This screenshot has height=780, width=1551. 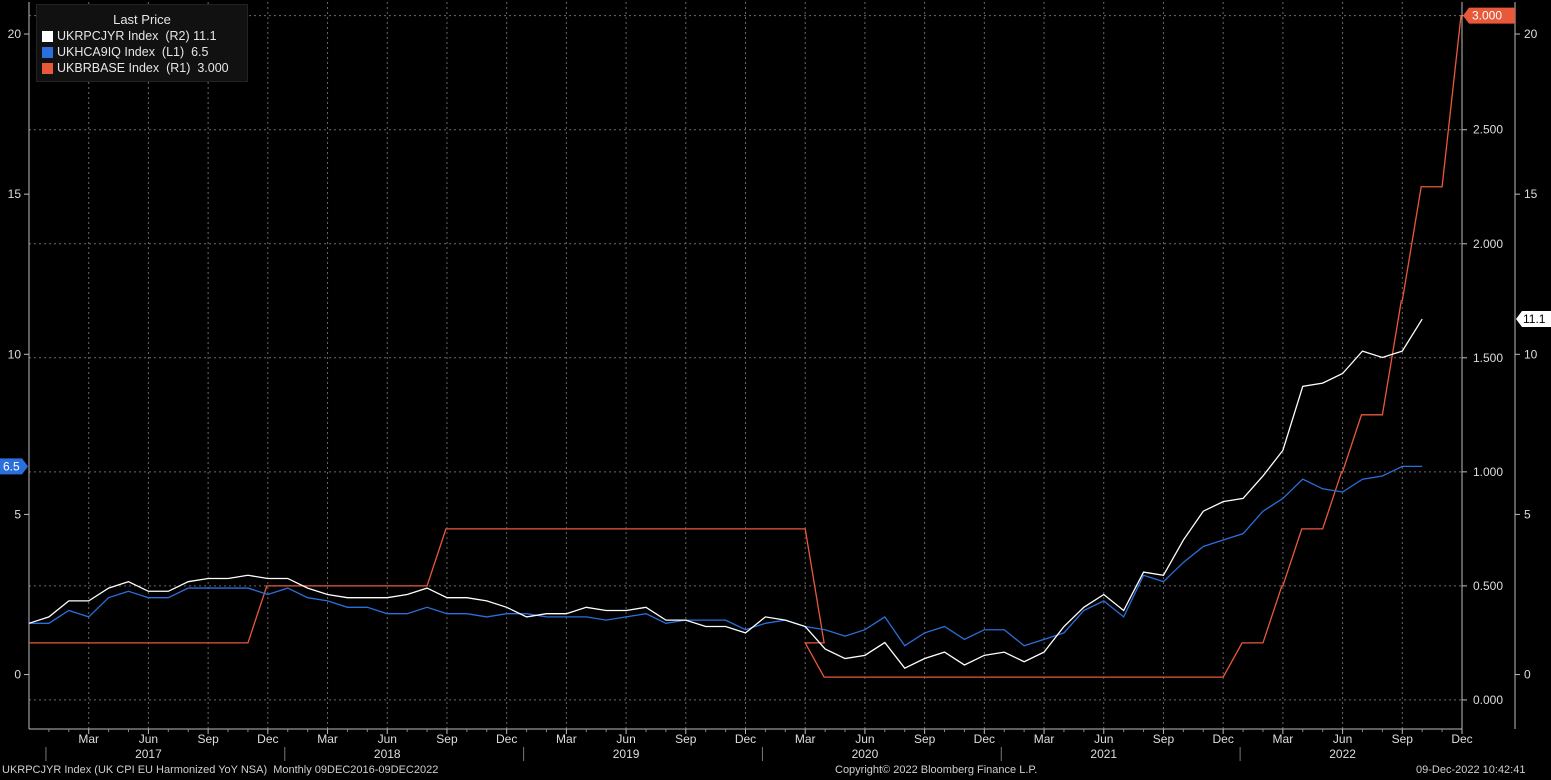 What do you see at coordinates (1103, 754) in the screenshot?
I see `x-year-label: 2021` at bounding box center [1103, 754].